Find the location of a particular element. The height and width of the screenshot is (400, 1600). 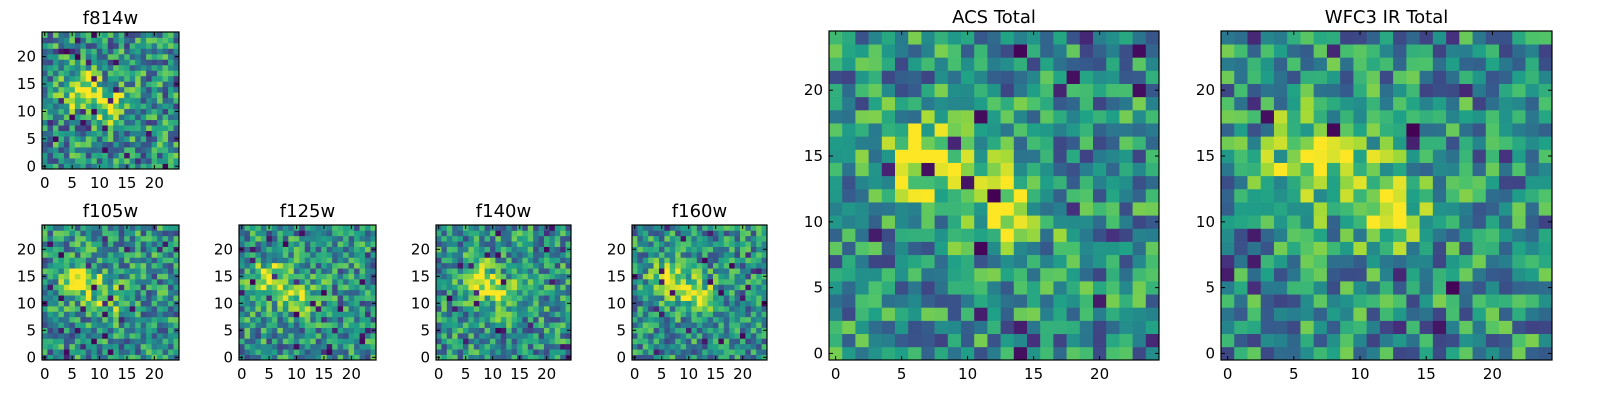

panel-title: f814w is located at coordinates (110, 18).